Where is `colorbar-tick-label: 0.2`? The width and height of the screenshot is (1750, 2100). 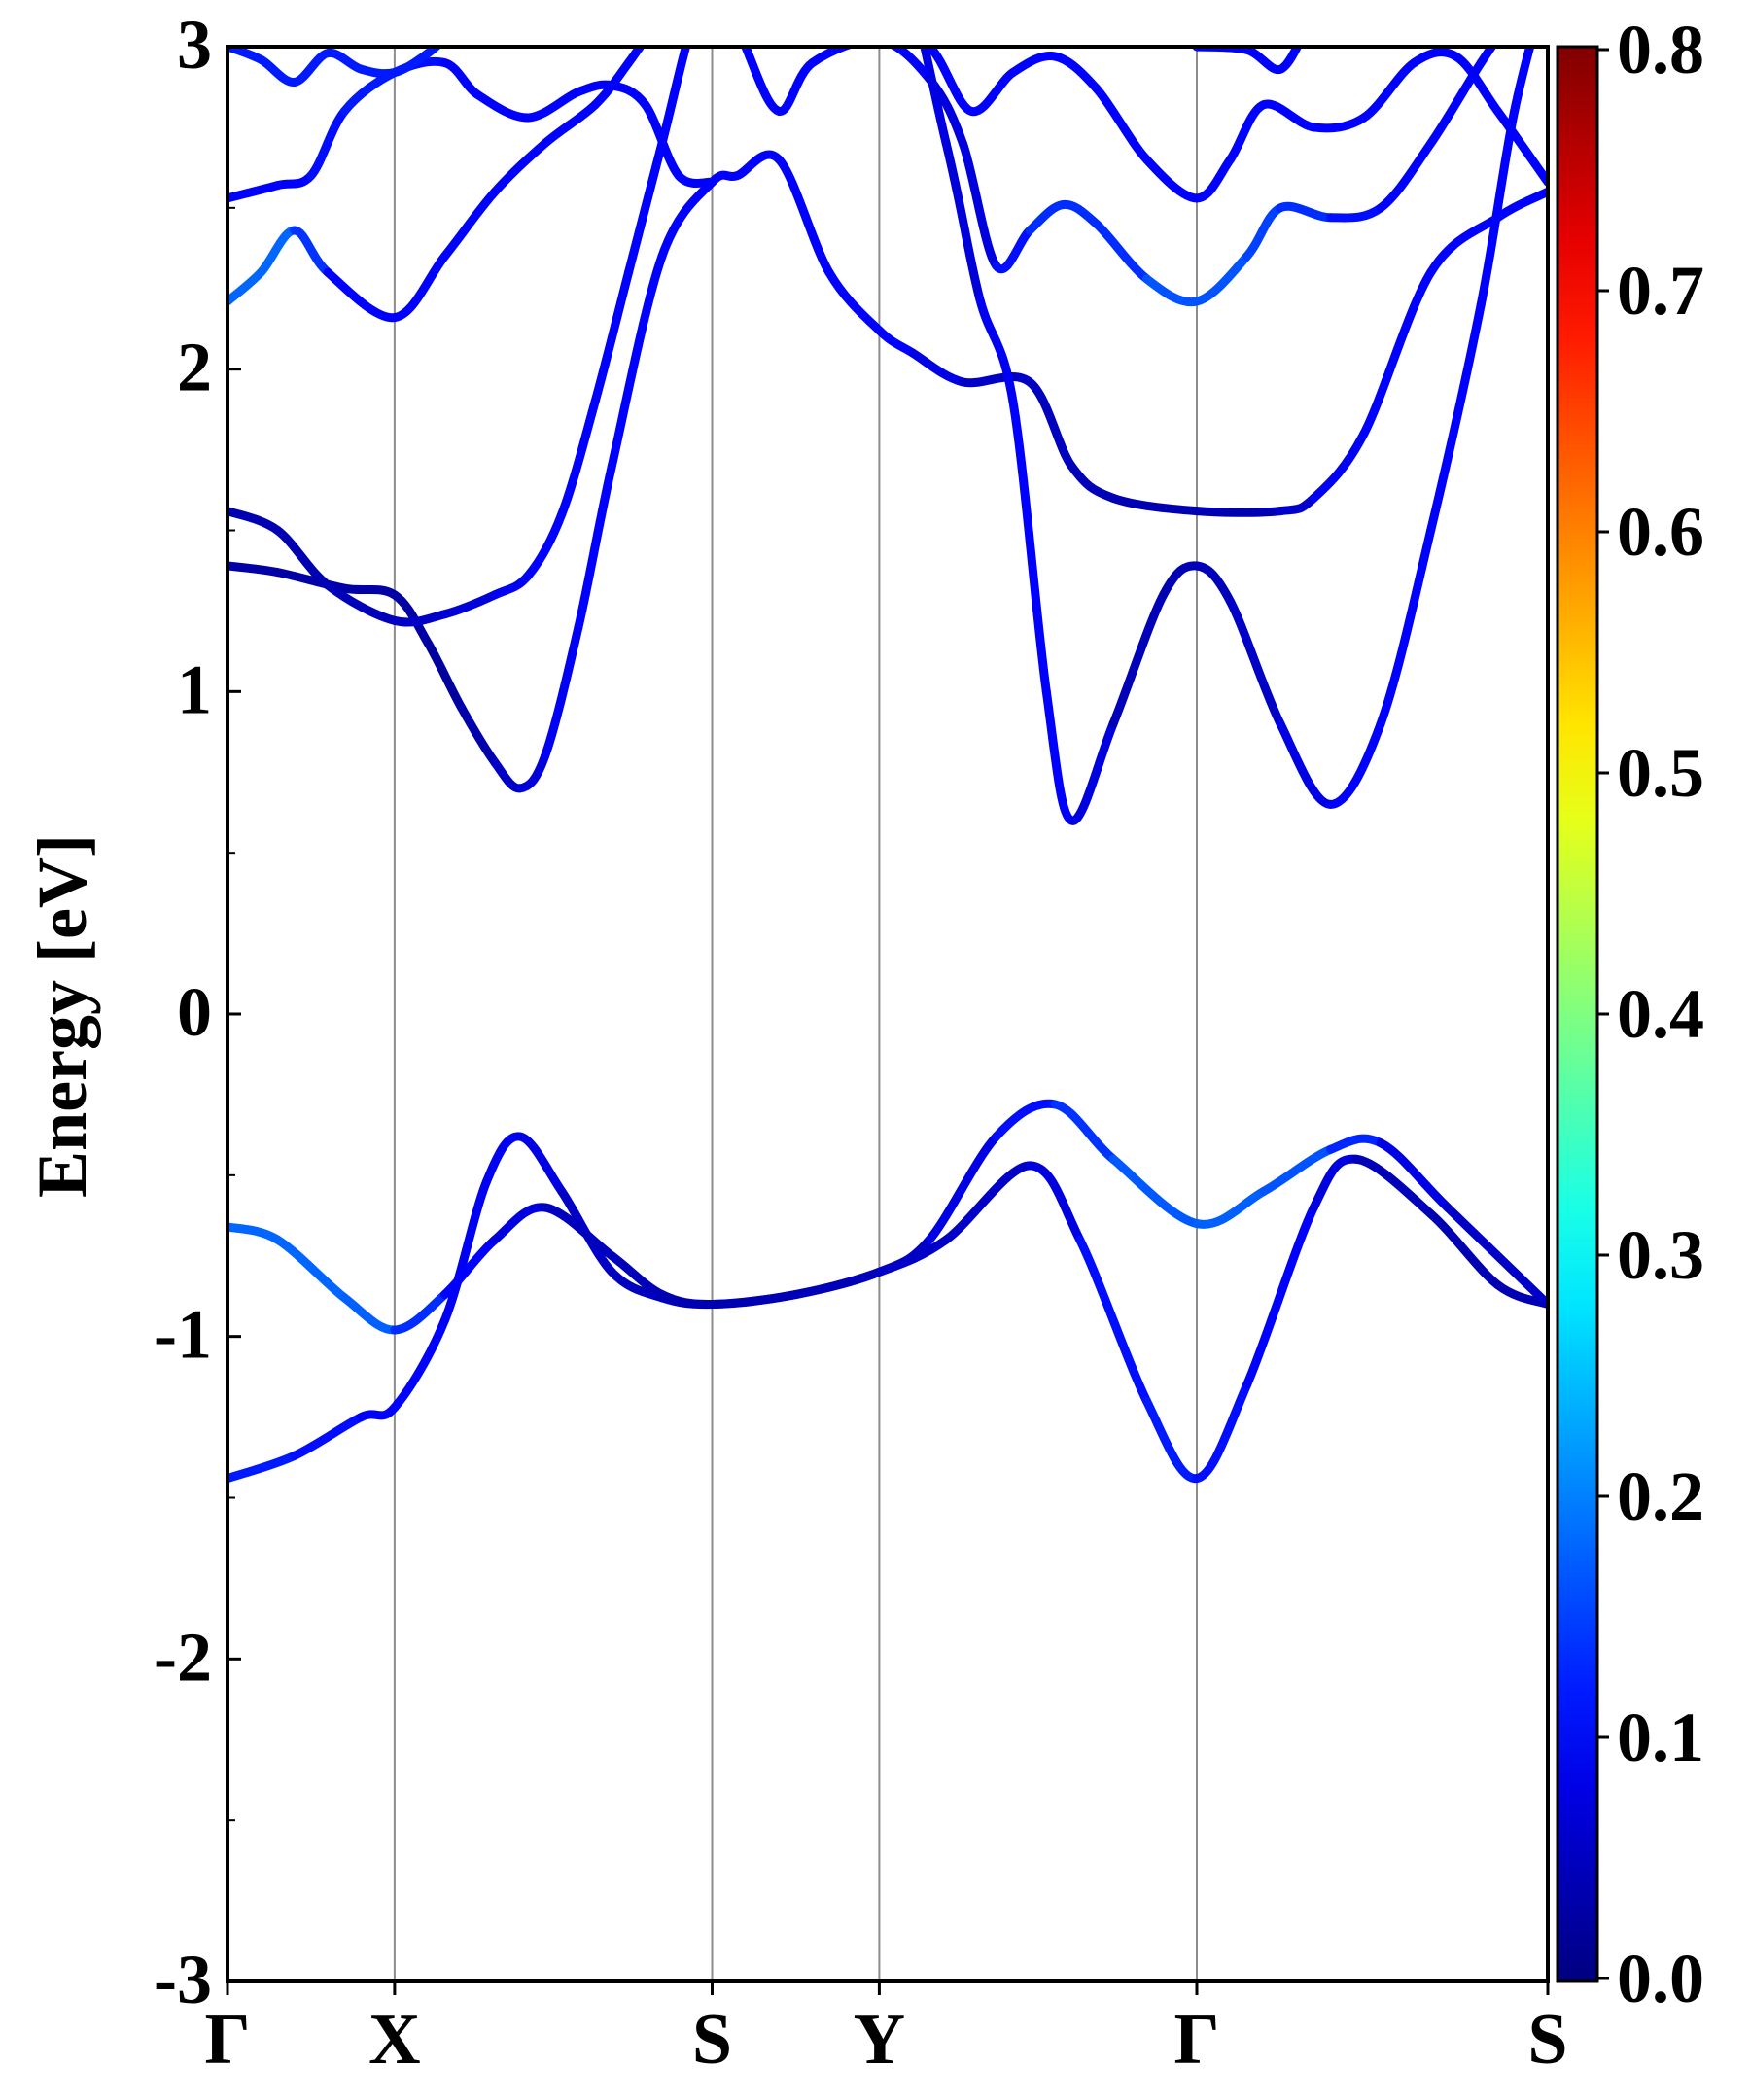 colorbar-tick-label: 0.2 is located at coordinates (1660, 1496).